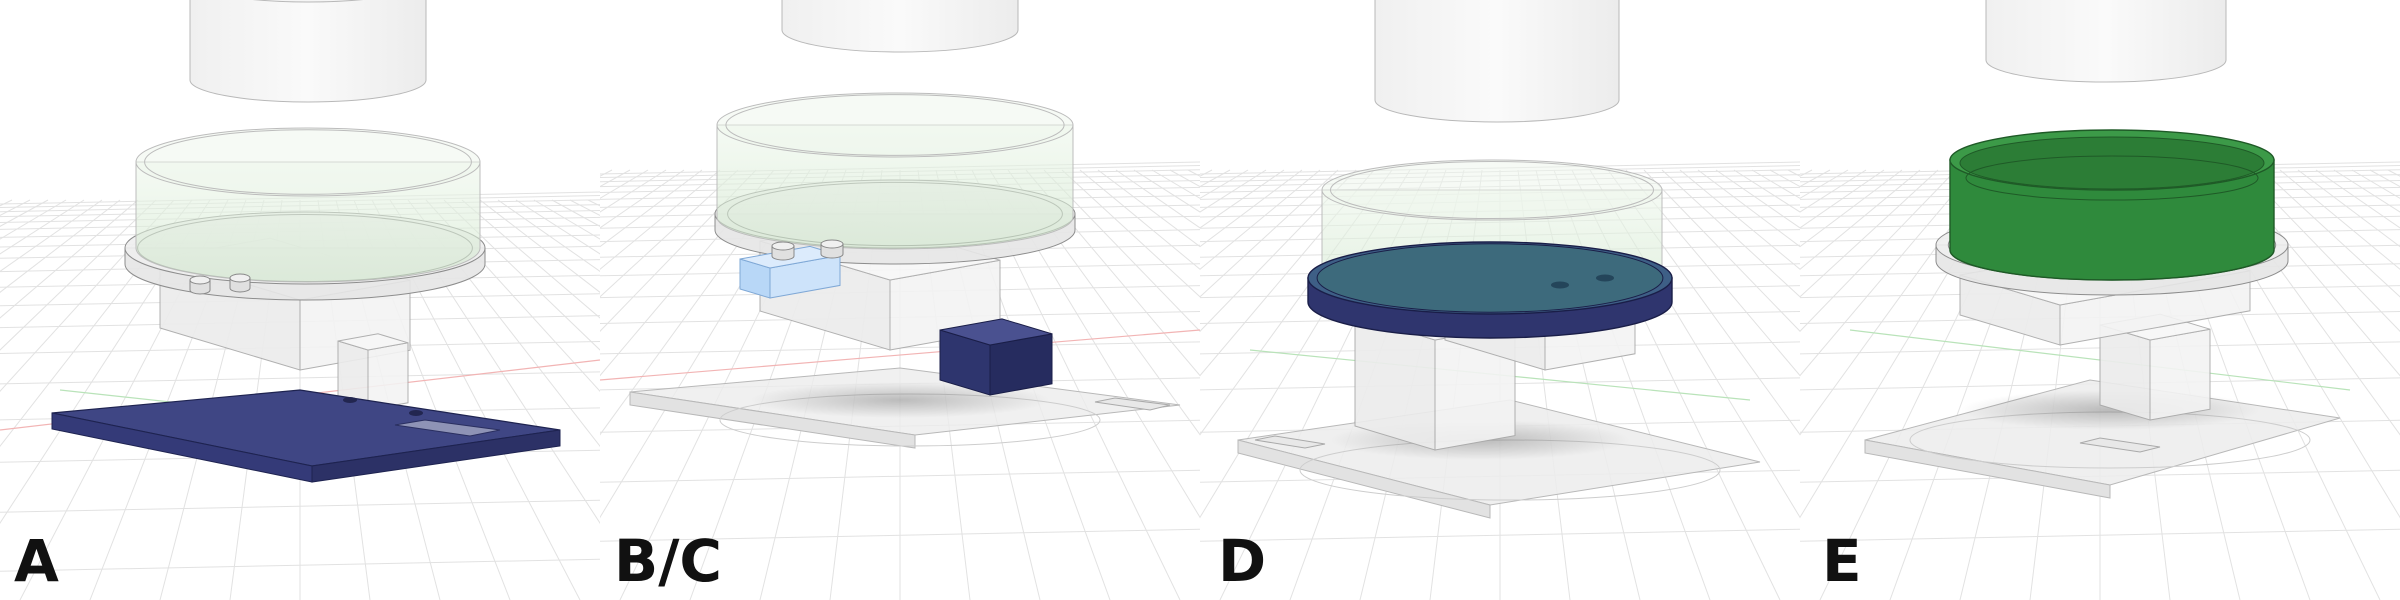 The width and height of the screenshot is (2400, 600). I want to click on green-cup, so click(2112, 205).